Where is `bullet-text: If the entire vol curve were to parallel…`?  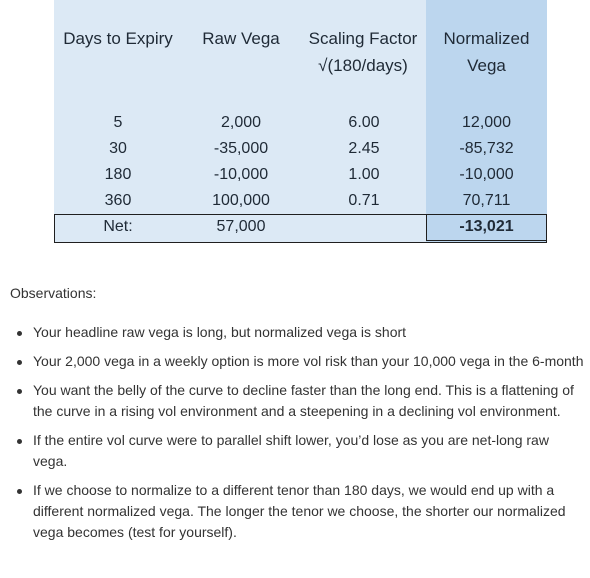 bullet-text: If the entire vol curve were to parallel… is located at coordinates (291, 450).